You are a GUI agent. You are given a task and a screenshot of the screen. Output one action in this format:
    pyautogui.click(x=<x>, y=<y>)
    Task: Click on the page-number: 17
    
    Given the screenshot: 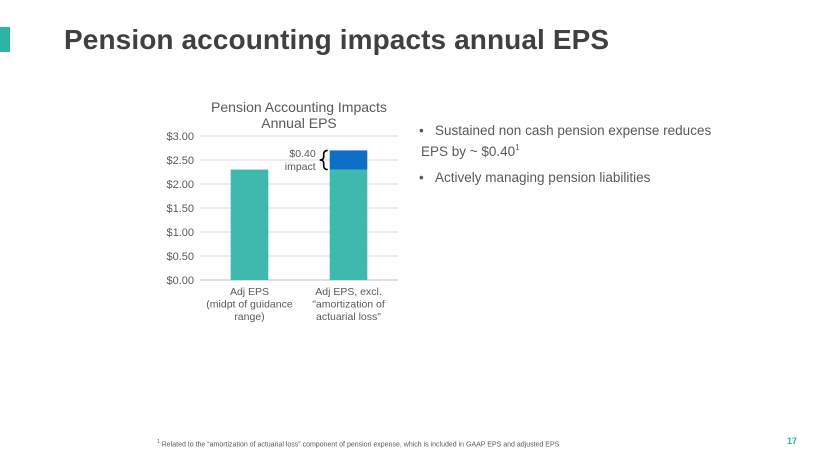 What is the action you would take?
    pyautogui.click(x=792, y=441)
    